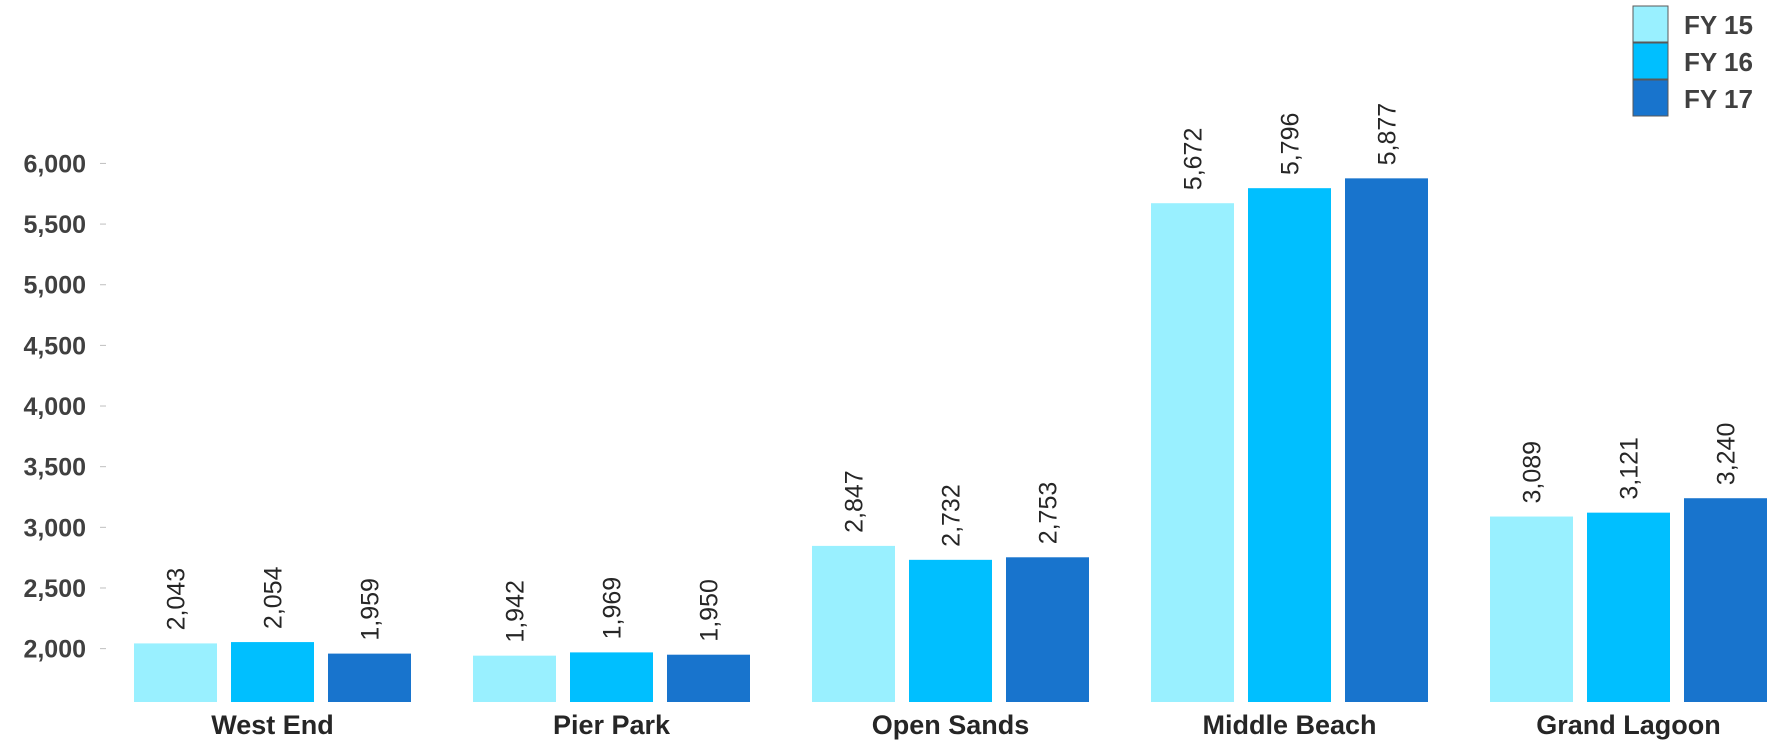 The width and height of the screenshot is (1777, 741). Describe the element at coordinates (1047, 629) in the screenshot. I see `bar-fy-17-open-sands` at that location.